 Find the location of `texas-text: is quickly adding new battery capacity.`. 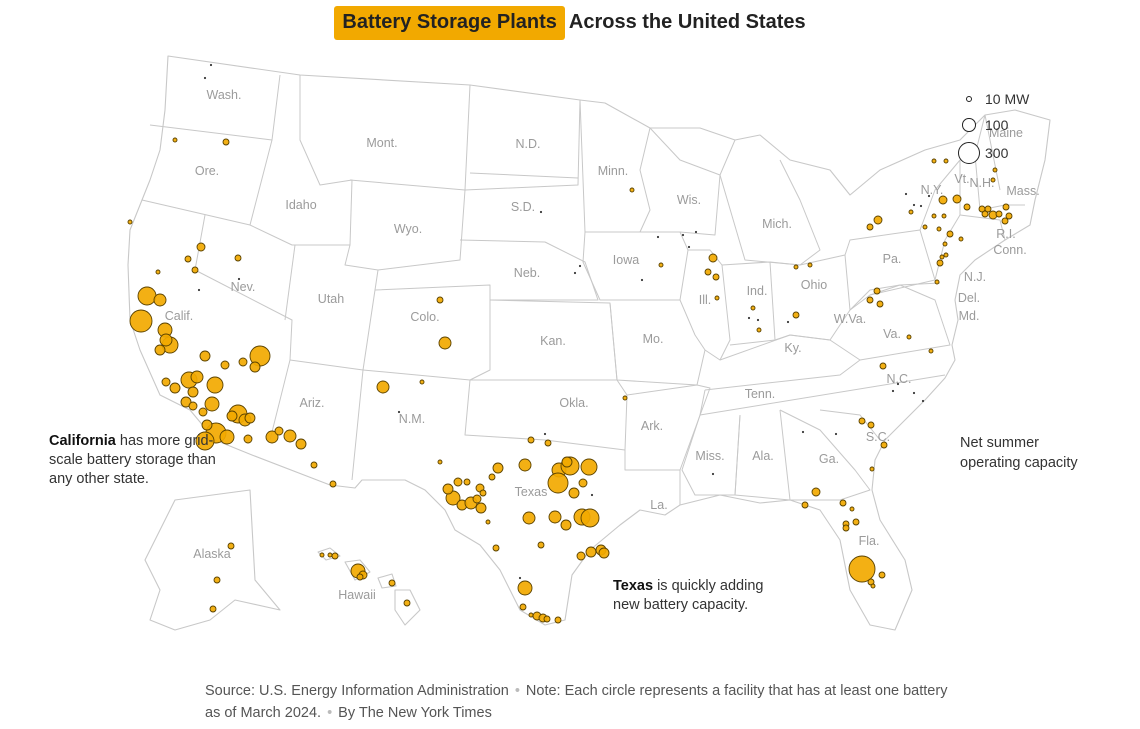

texas-text: is quickly adding new battery capacity. is located at coordinates (688, 595).